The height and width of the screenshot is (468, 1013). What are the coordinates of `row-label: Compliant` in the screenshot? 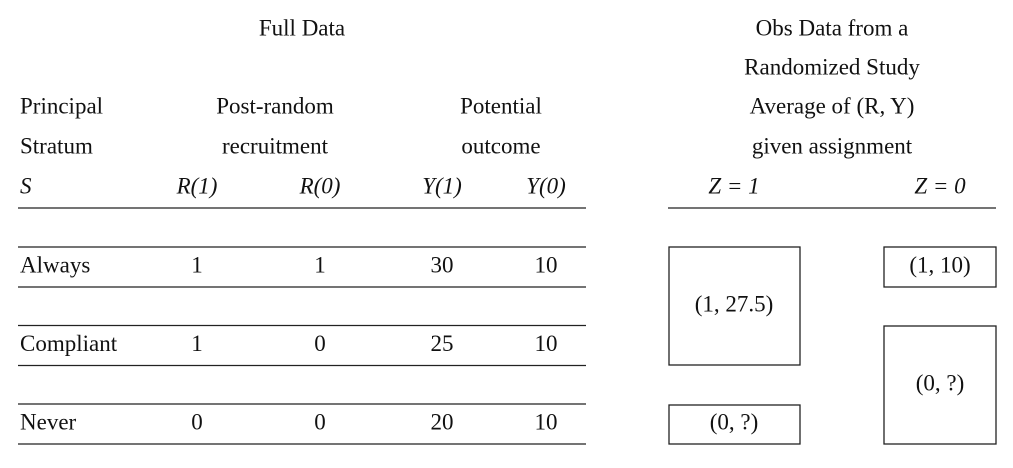 It's located at (69, 343).